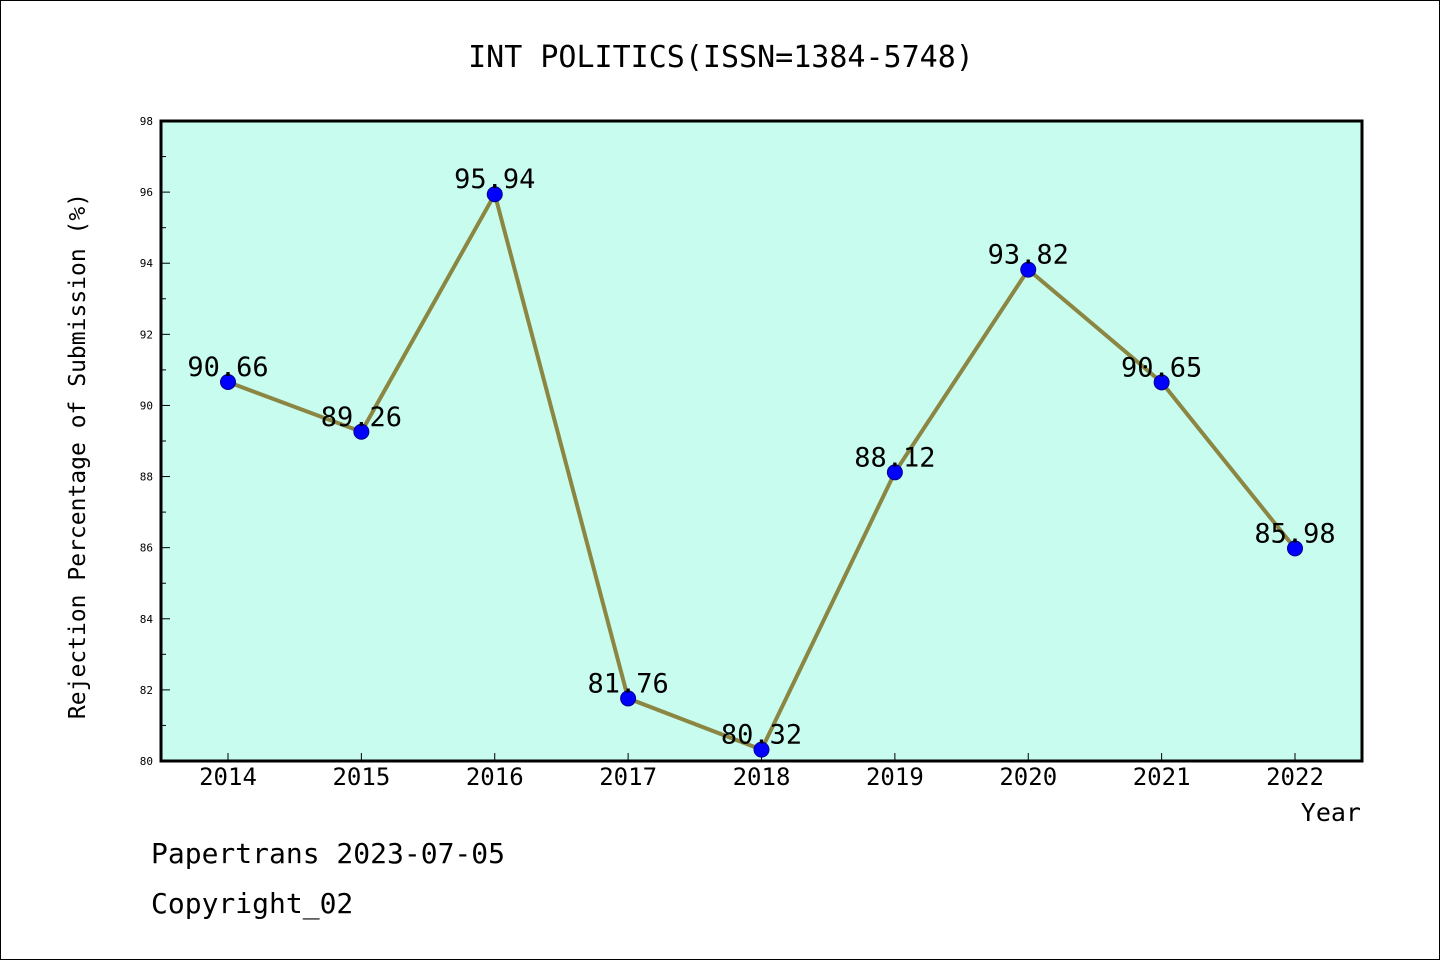  Describe the element at coordinates (627, 683) in the screenshot. I see `data-label: 81.76` at that location.